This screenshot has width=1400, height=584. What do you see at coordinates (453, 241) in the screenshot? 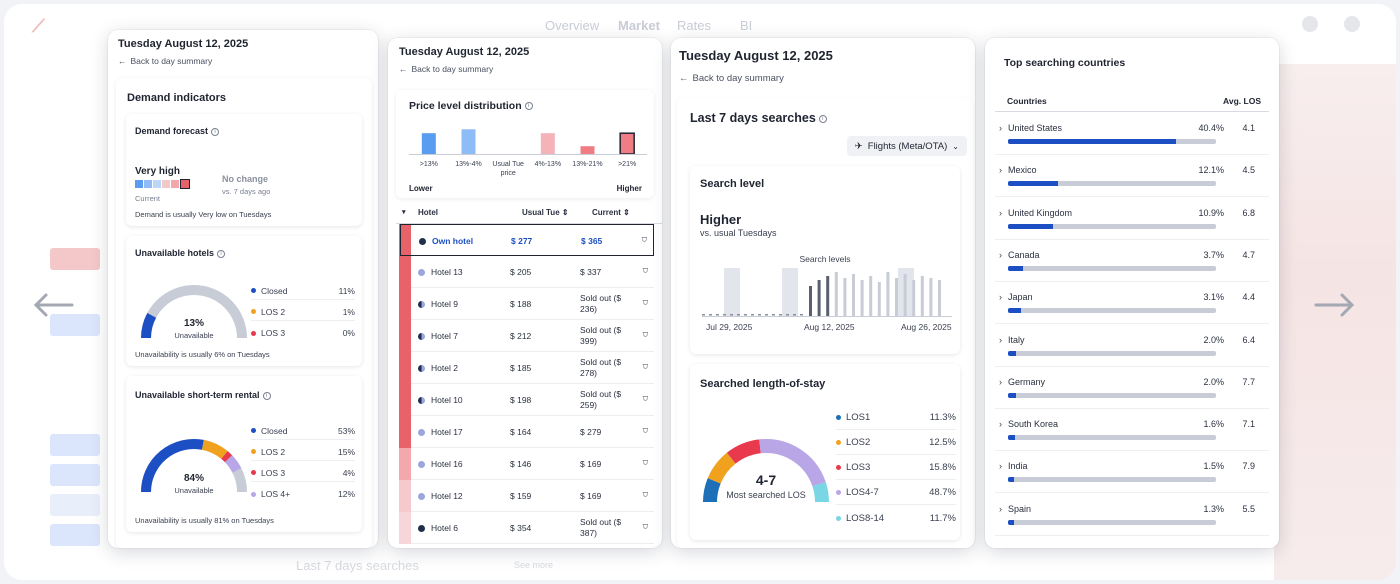
I see `hotel-name: Own hotel` at bounding box center [453, 241].